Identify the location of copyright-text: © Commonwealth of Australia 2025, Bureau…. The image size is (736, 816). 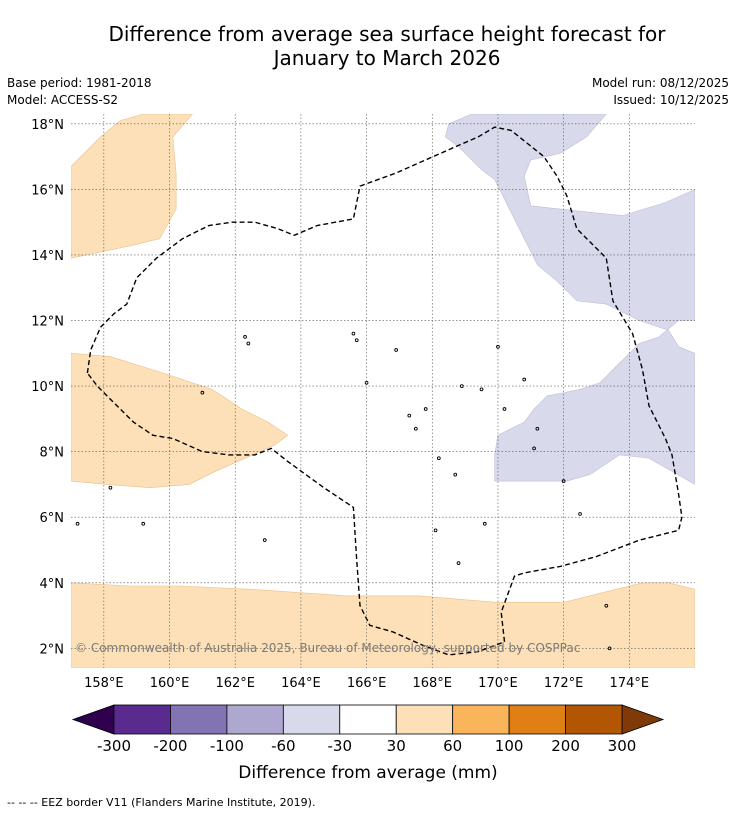
(327, 648).